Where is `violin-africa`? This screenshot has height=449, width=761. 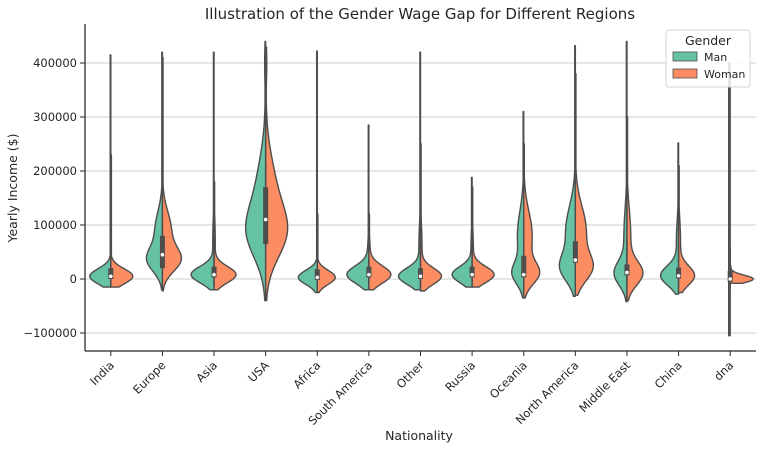
violin-africa is located at coordinates (316, 172).